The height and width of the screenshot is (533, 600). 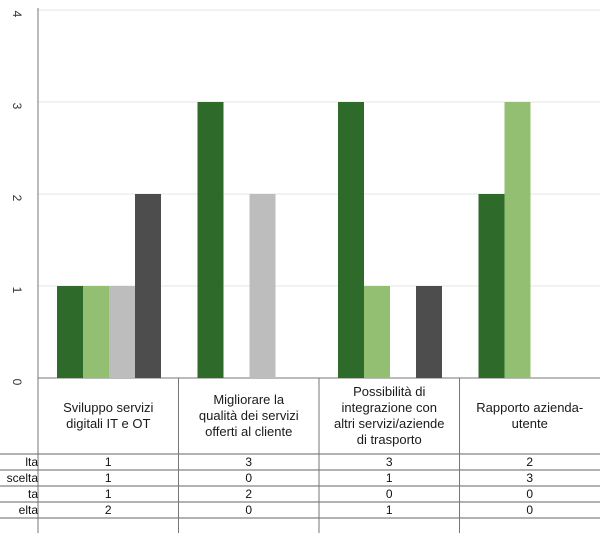 What do you see at coordinates (108, 415) in the screenshot?
I see `category-label: Sviluppo servizi digitali IT e OT` at bounding box center [108, 415].